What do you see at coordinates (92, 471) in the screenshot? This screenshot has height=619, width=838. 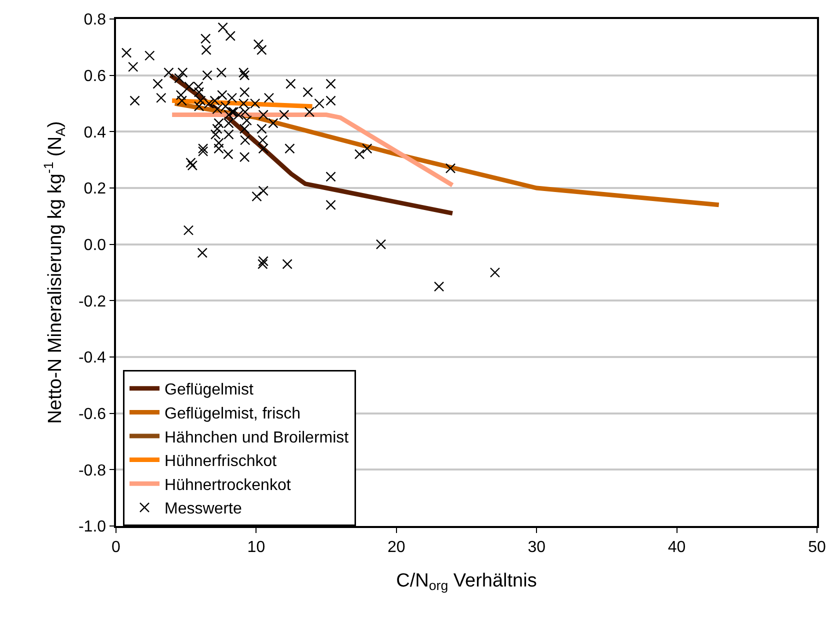 I see `y-tick-label: -0.8` at bounding box center [92, 471].